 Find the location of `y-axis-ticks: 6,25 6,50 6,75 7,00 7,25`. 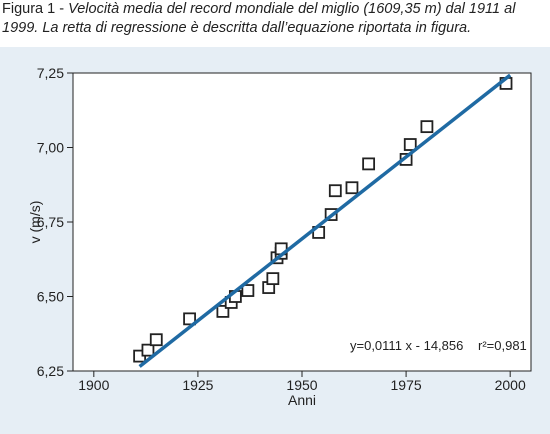

y-axis-ticks: 6,25 6,50 6,75 7,00 7,25 is located at coordinates (55, 222).